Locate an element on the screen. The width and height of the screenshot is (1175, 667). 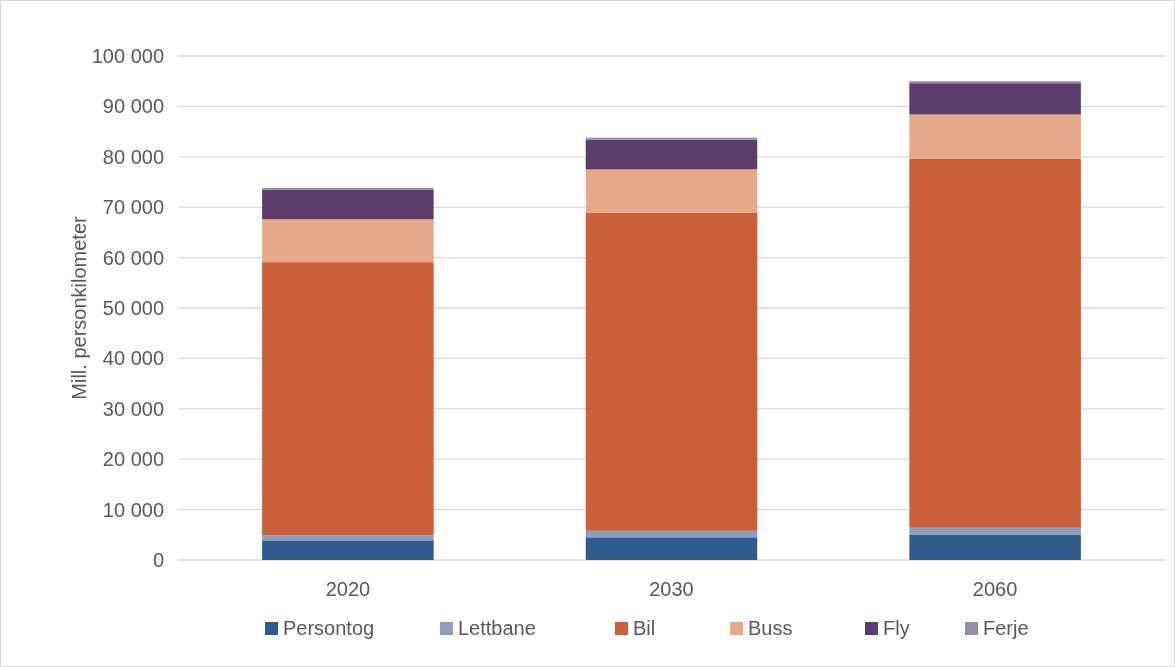
y-tick-label: 40 000 is located at coordinates (133, 358).